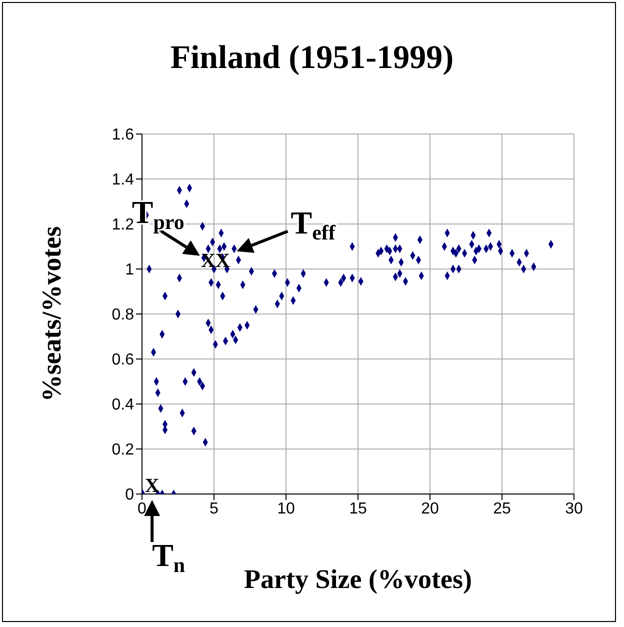 This screenshot has height=627, width=624. Describe the element at coordinates (123, 405) in the screenshot. I see `y-tick-label: 0.4` at that location.